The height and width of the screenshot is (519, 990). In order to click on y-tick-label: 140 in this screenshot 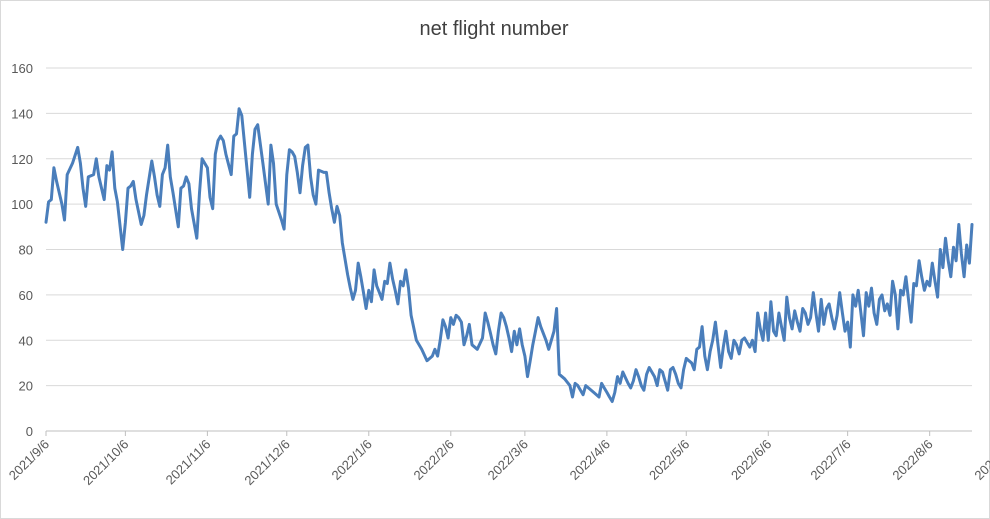, I will do `click(22, 113)`.